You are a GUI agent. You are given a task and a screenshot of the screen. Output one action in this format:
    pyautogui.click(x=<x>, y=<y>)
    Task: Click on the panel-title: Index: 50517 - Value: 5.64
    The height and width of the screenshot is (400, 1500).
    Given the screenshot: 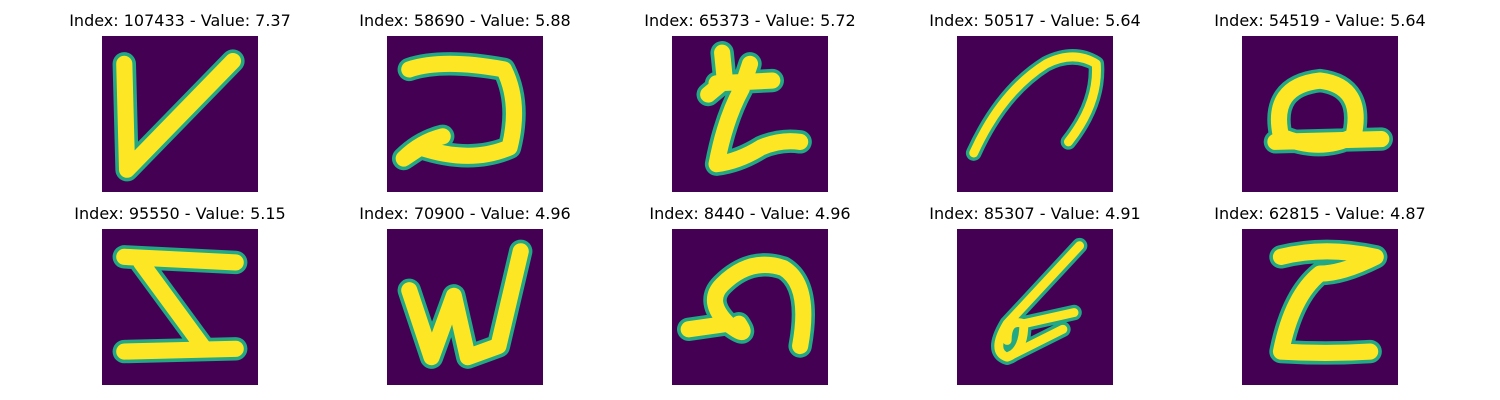 What is the action you would take?
    pyautogui.click(x=1035, y=20)
    